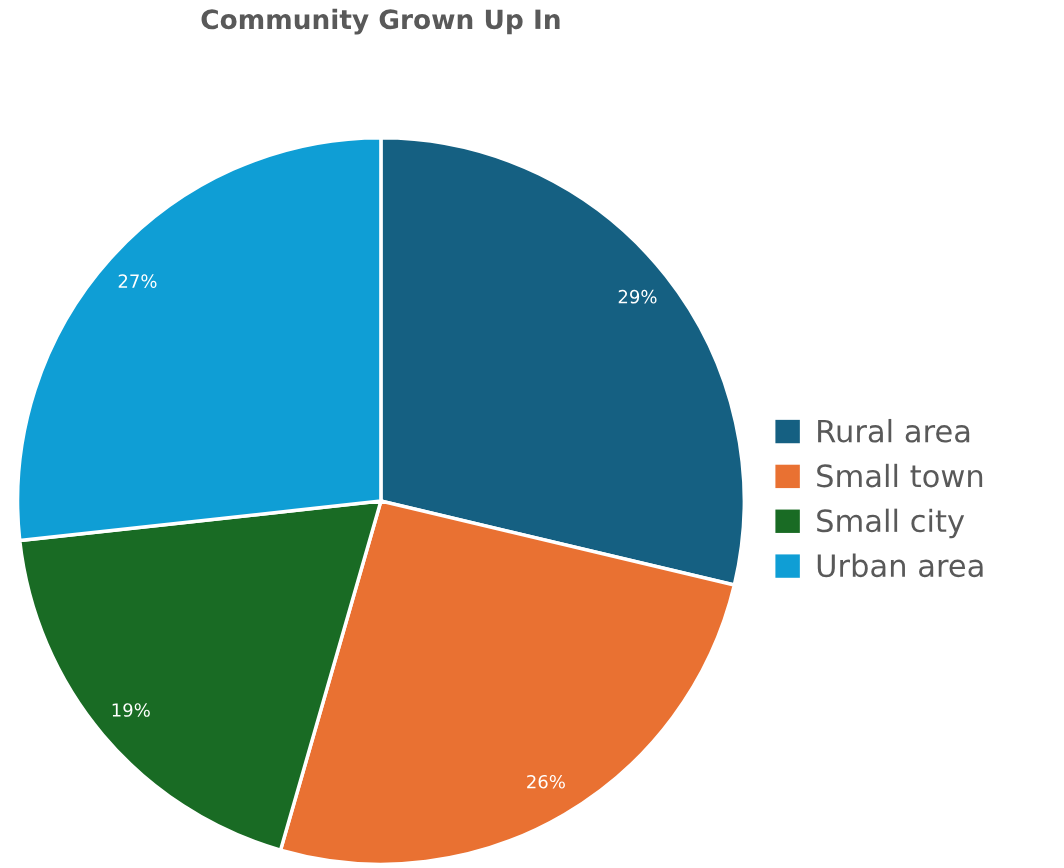  I want to click on data-label: 29%, so click(637, 296).